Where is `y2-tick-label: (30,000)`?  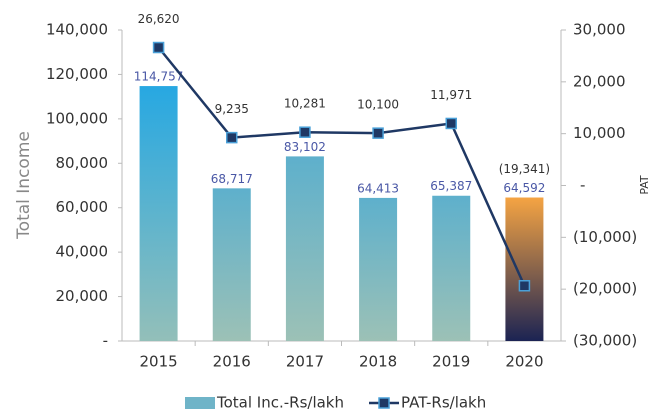 y2-tick-label: (30,000) is located at coordinates (605, 341).